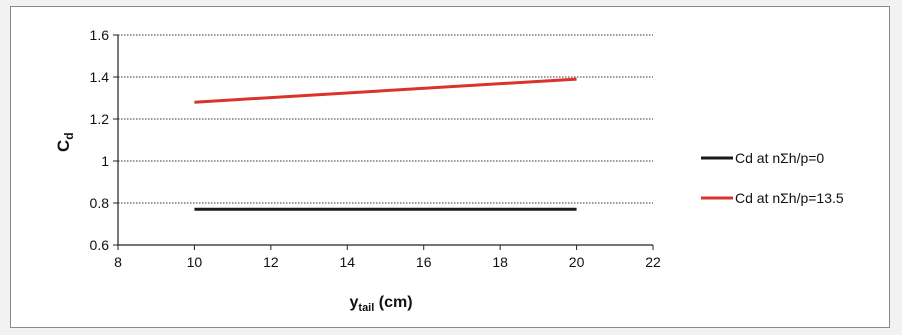 Image resolution: width=902 pixels, height=335 pixels. What do you see at coordinates (354, 302) in the screenshot?
I see `x-axis-label-main: y` at bounding box center [354, 302].